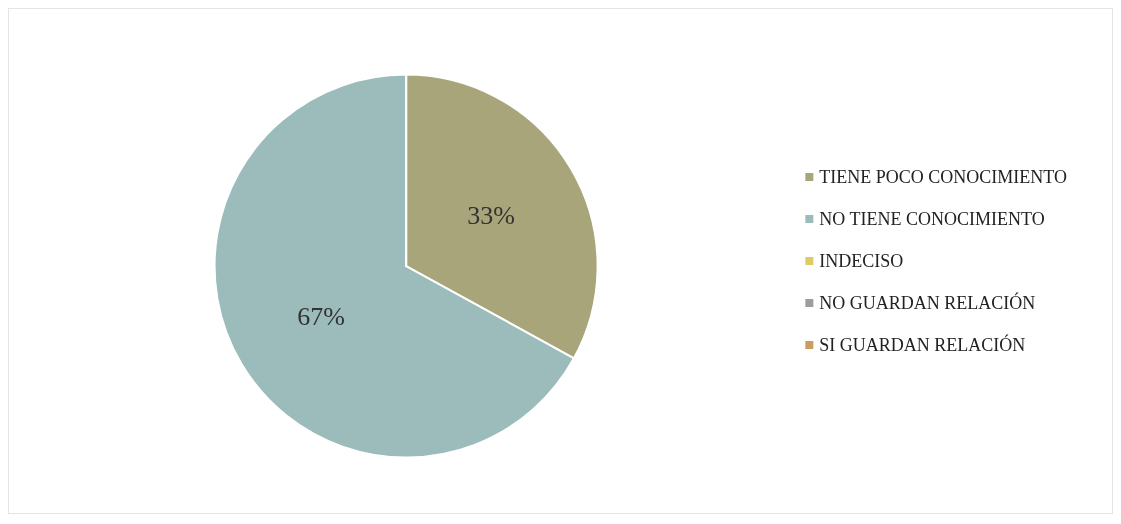  What do you see at coordinates (932, 219) in the screenshot?
I see `legend-label: NO TIENE CONOCIMIENTO` at bounding box center [932, 219].